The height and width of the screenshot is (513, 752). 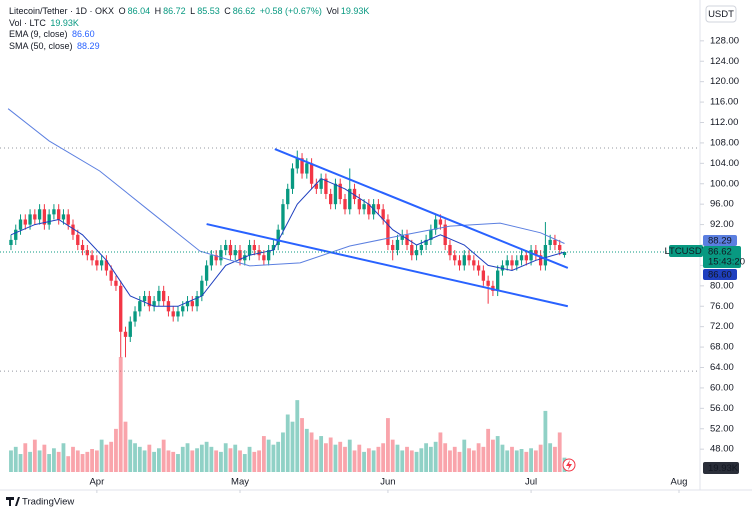 I want to click on brand: TradingView, so click(x=48, y=502).